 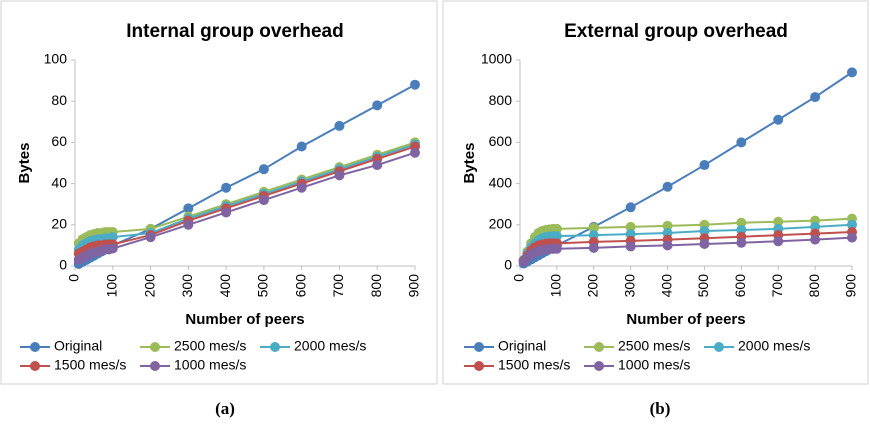 I want to click on caption: (b), so click(x=660, y=408).